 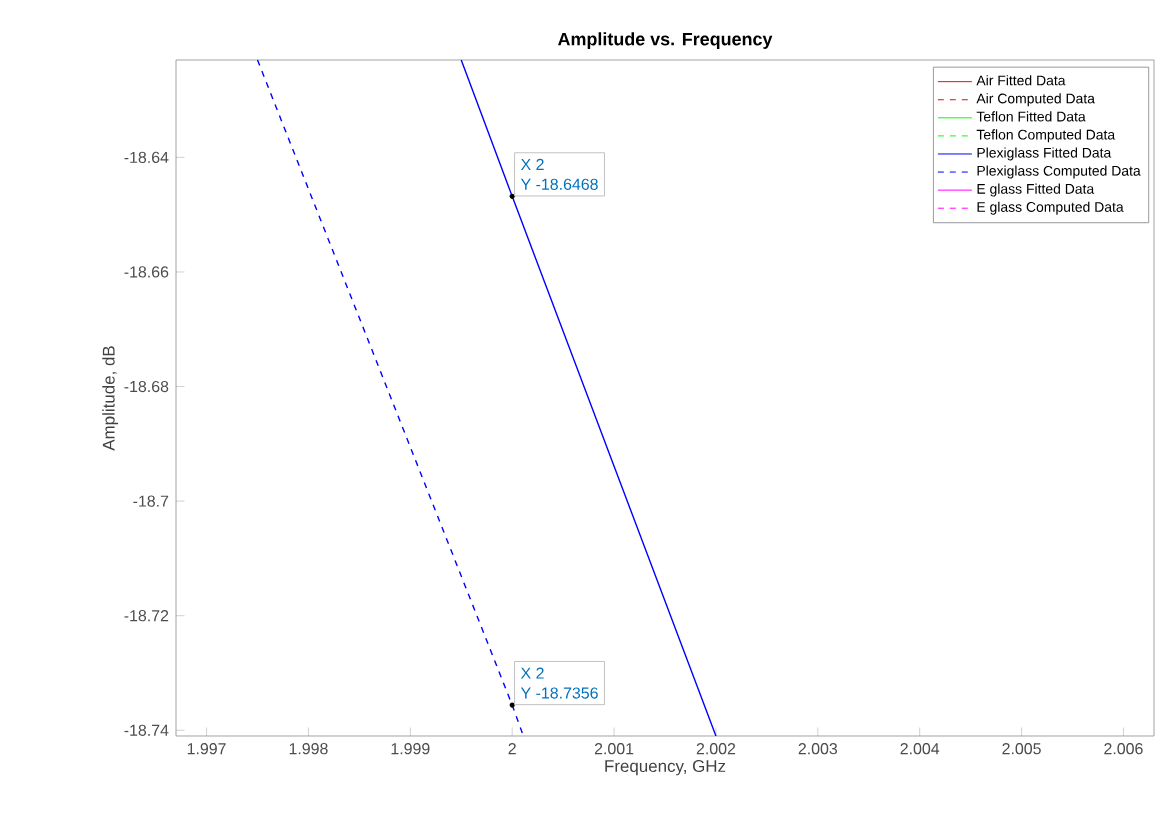 I want to click on x-axis-title: Frequency, GHz, so click(x=665, y=768).